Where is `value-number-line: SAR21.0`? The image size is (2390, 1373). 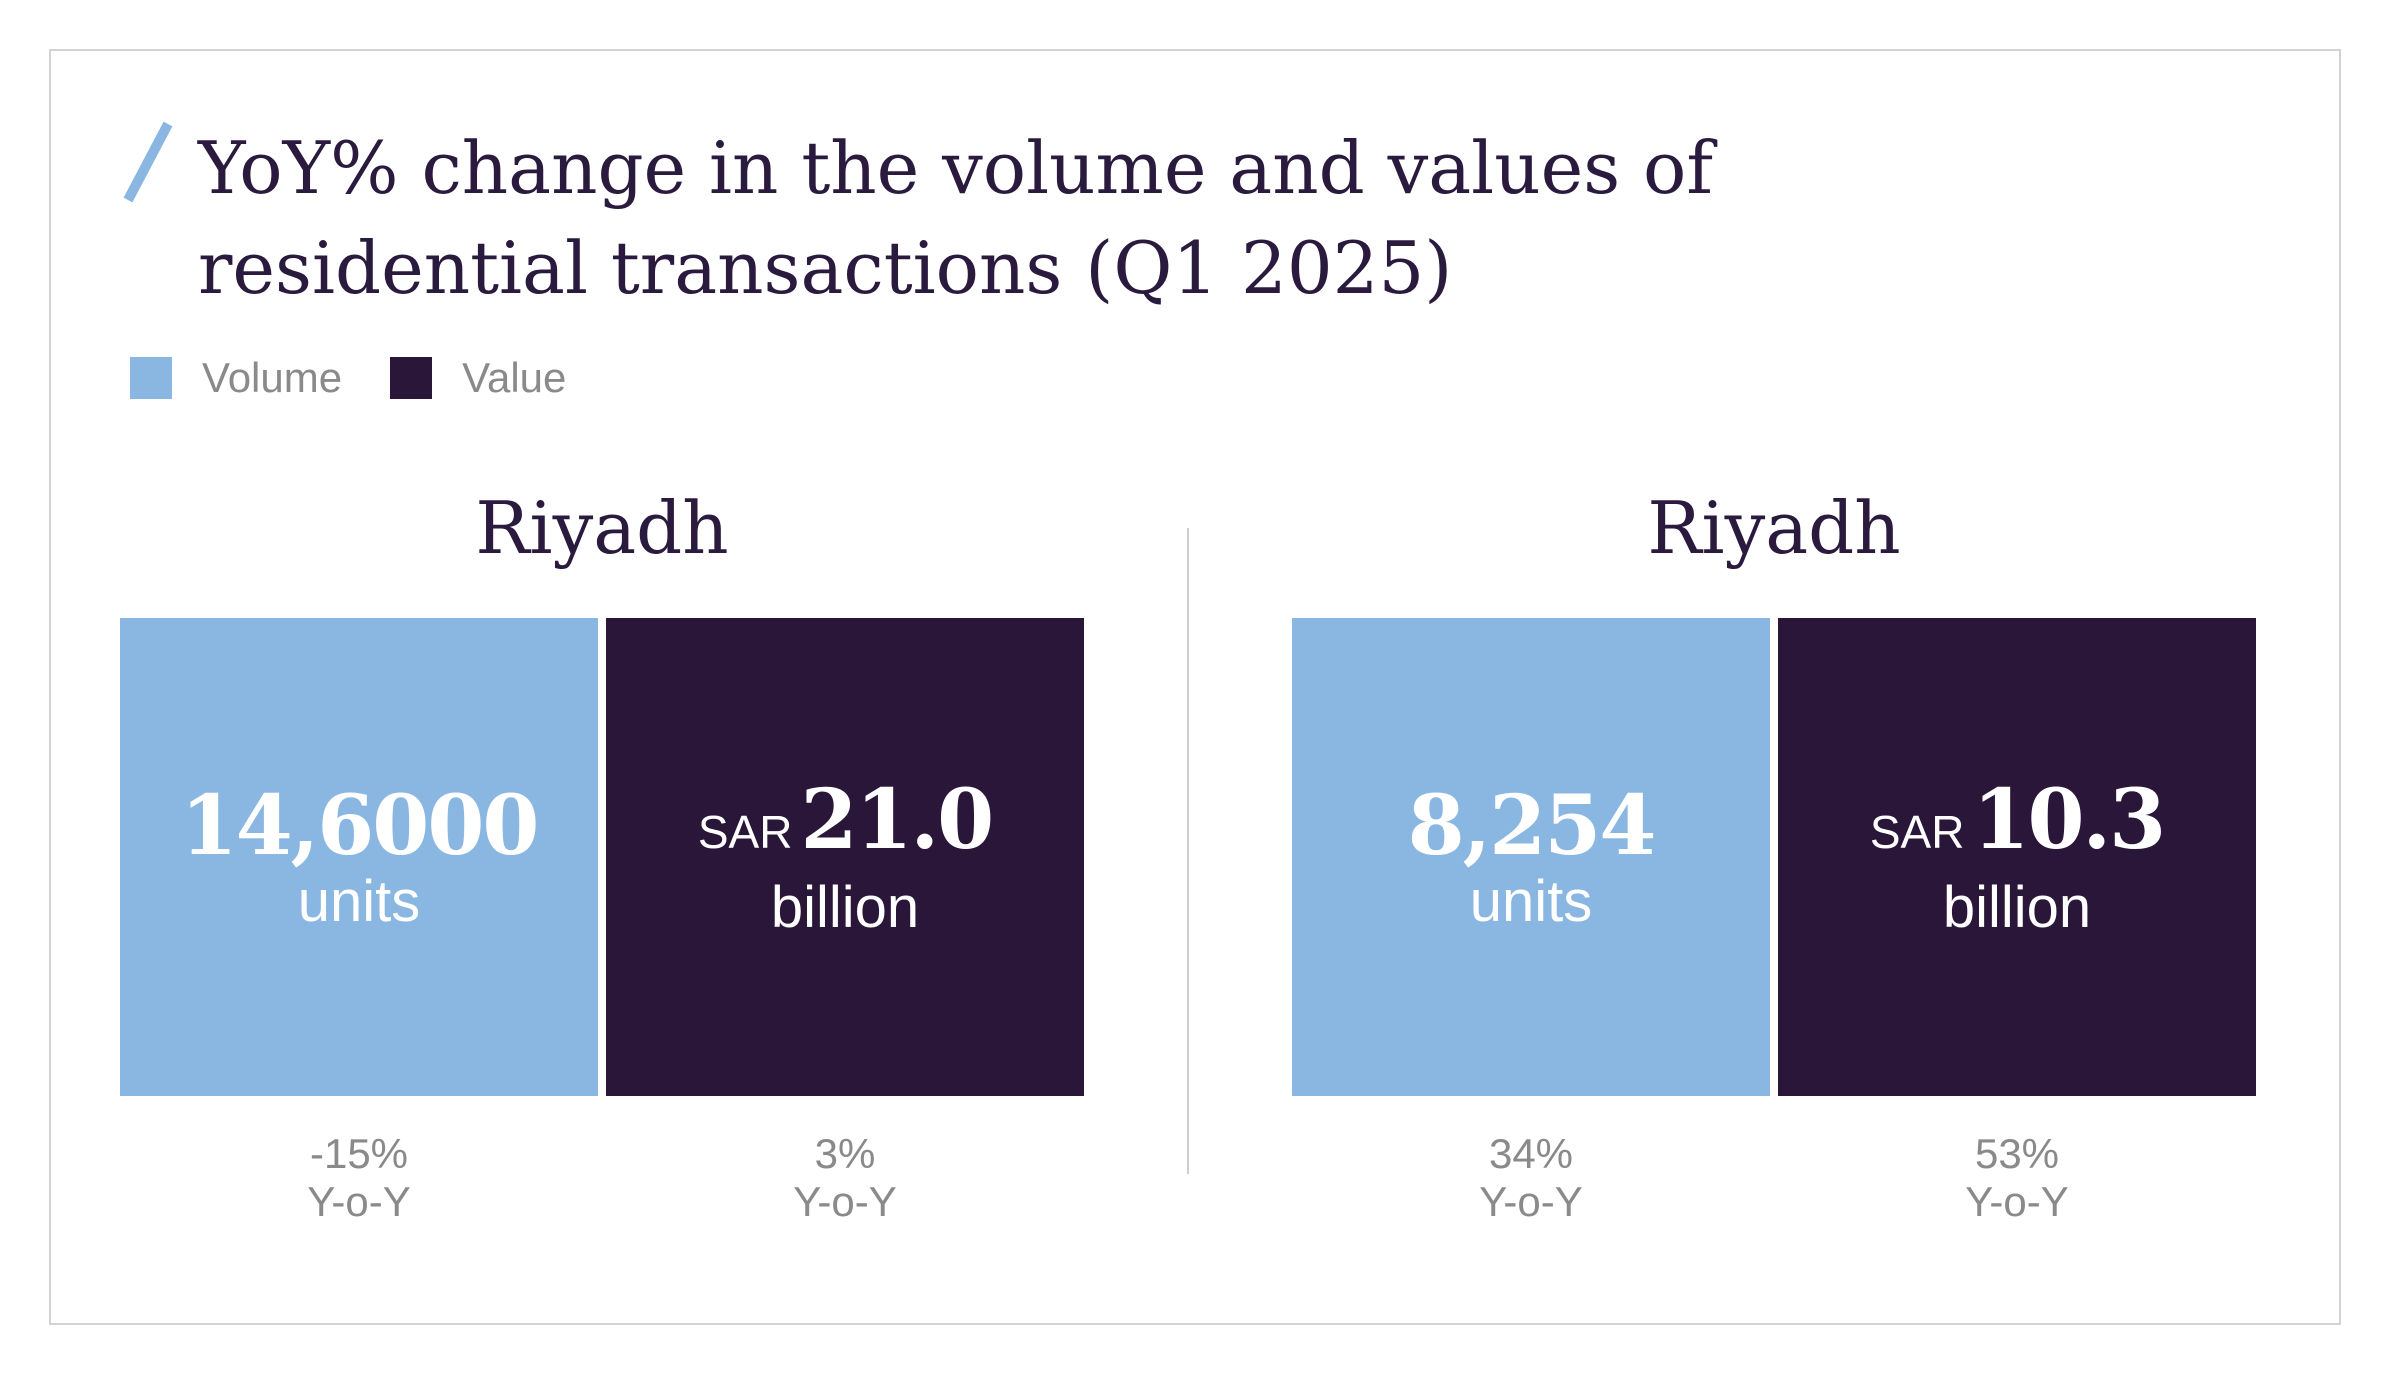 value-number-line: SAR21.0 is located at coordinates (845, 824).